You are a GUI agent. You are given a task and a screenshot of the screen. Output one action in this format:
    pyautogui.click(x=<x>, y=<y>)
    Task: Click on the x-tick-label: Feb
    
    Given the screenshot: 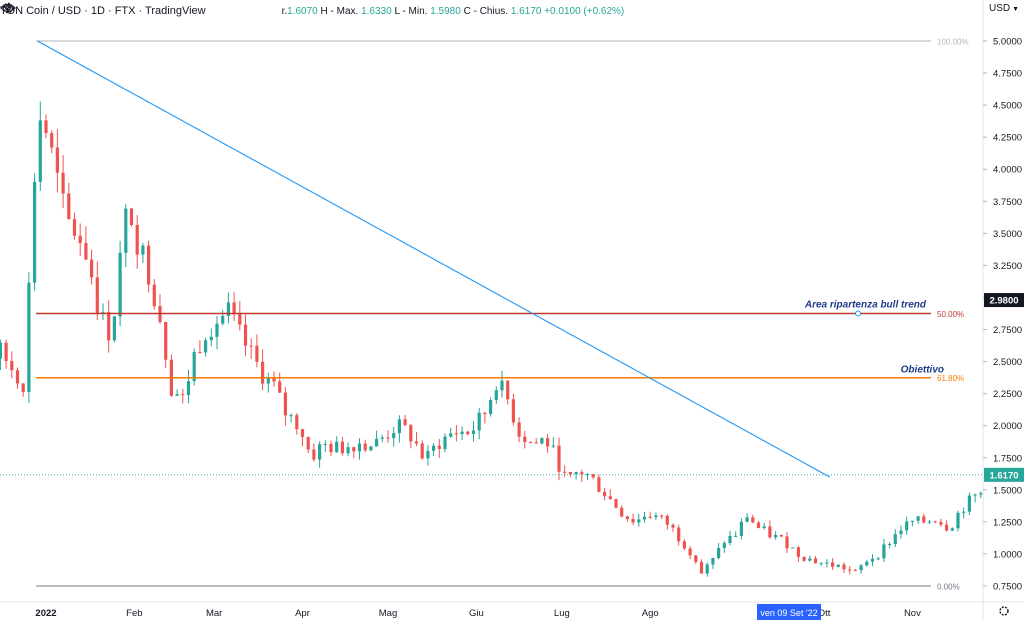 What is the action you would take?
    pyautogui.click(x=134, y=613)
    